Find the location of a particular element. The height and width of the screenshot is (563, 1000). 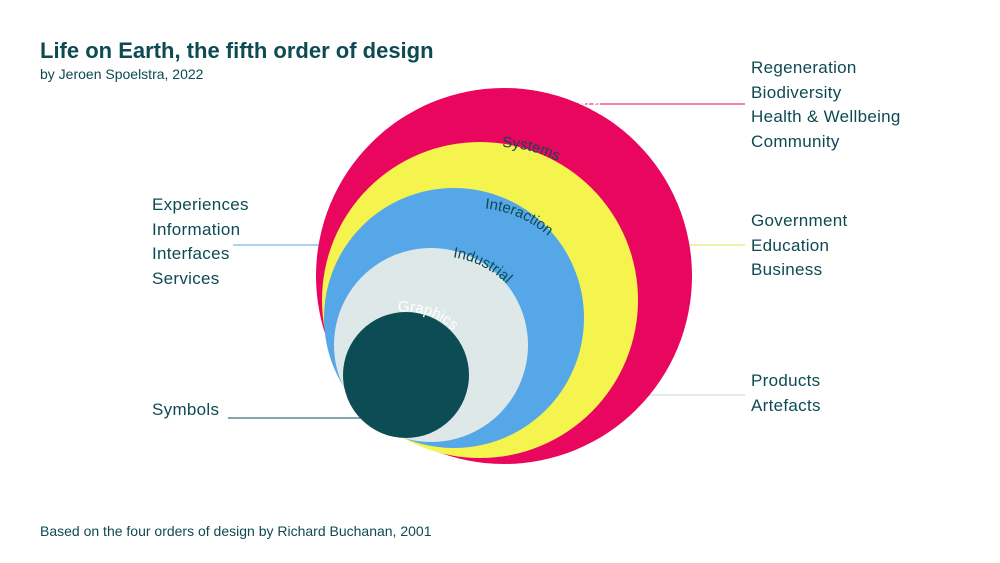

annotation-item: Artefacts is located at coordinates (786, 405).